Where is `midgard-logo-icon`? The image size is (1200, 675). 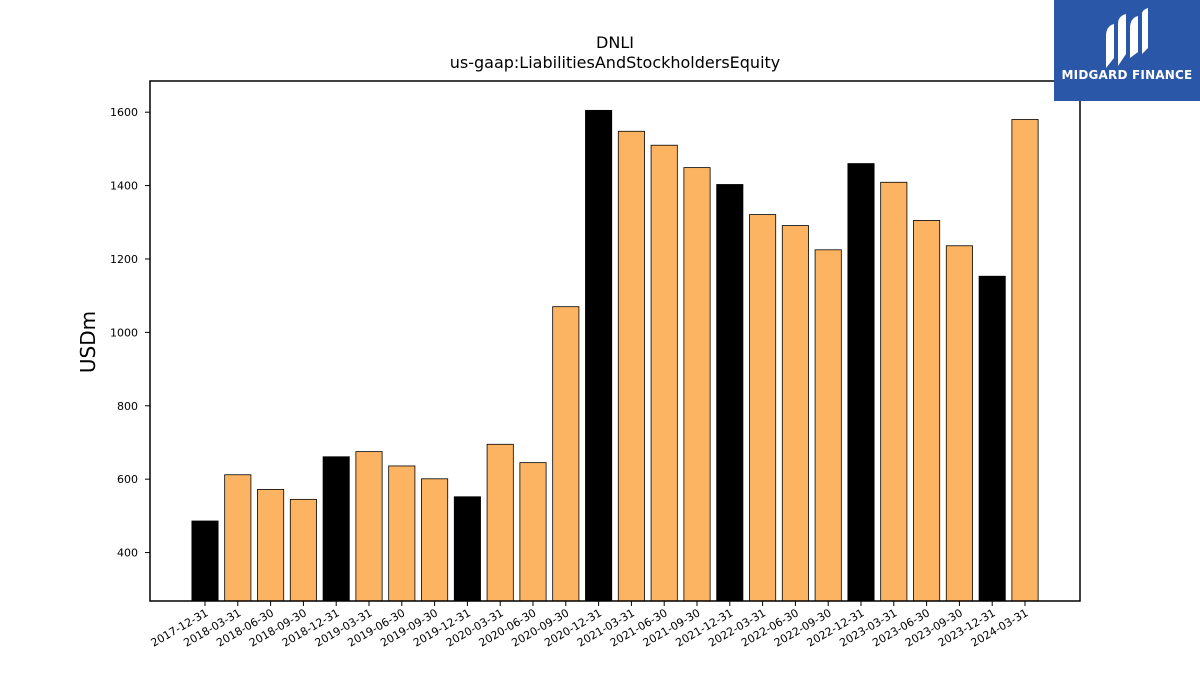
midgard-logo-icon is located at coordinates (1127, 38).